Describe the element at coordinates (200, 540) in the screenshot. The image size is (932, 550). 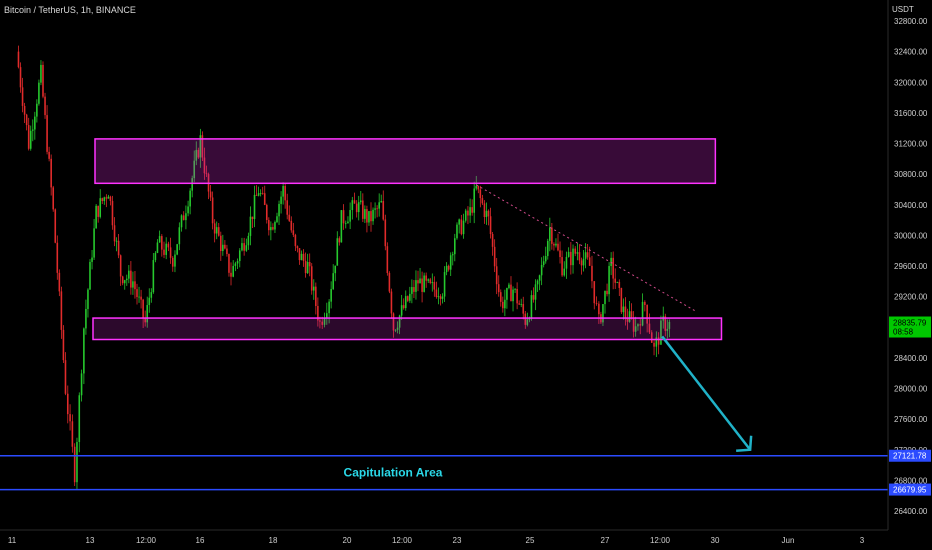
I see `time-tick-label: 16` at that location.